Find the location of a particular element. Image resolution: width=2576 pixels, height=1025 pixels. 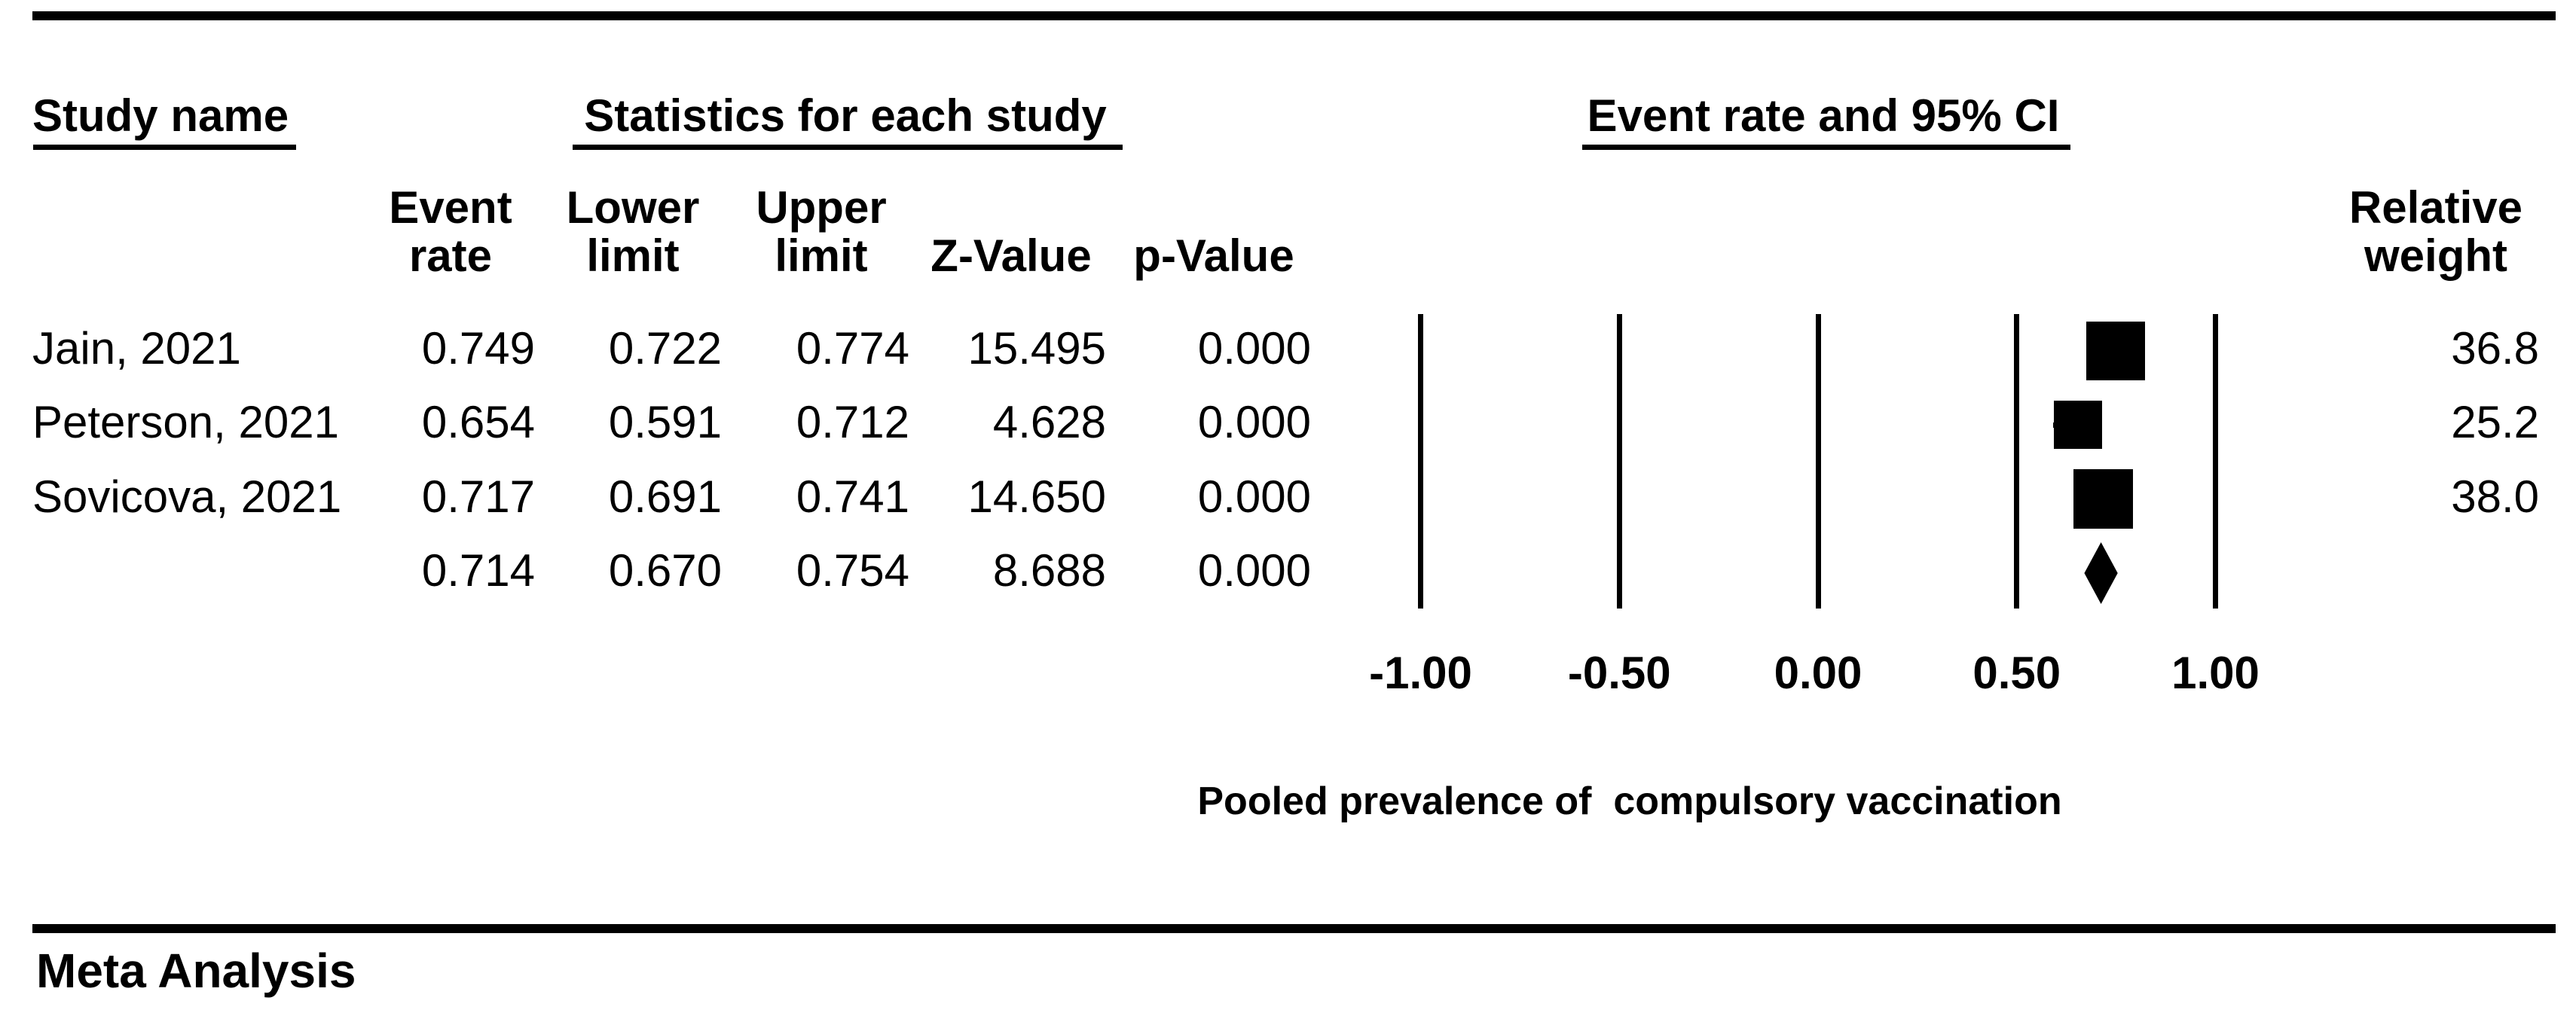

stat-value-z: 14.650 is located at coordinates (1036, 496).